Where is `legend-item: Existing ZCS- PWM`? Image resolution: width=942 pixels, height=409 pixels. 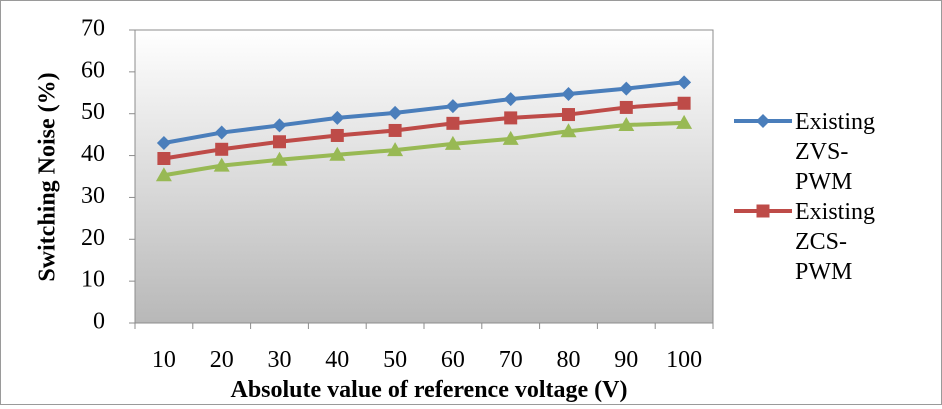 legend-item: Existing ZCS- PWM is located at coordinates (804, 242).